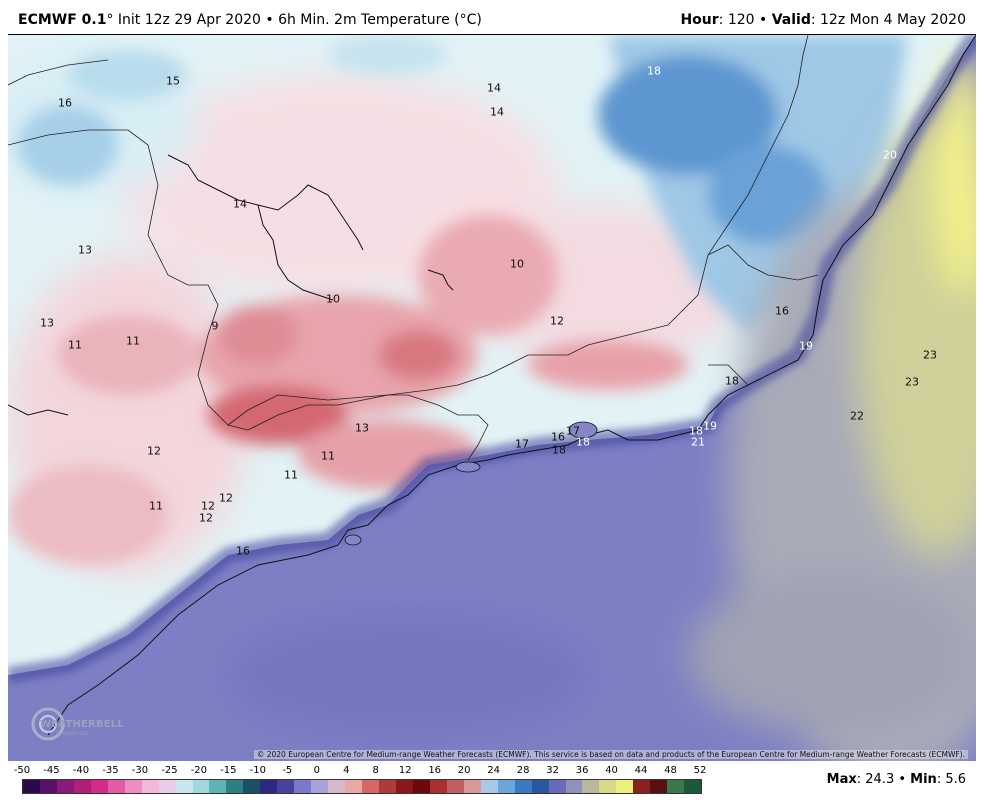  Describe the element at coordinates (611, 770) in the screenshot. I see `colorbar-tick-label: 40` at that location.